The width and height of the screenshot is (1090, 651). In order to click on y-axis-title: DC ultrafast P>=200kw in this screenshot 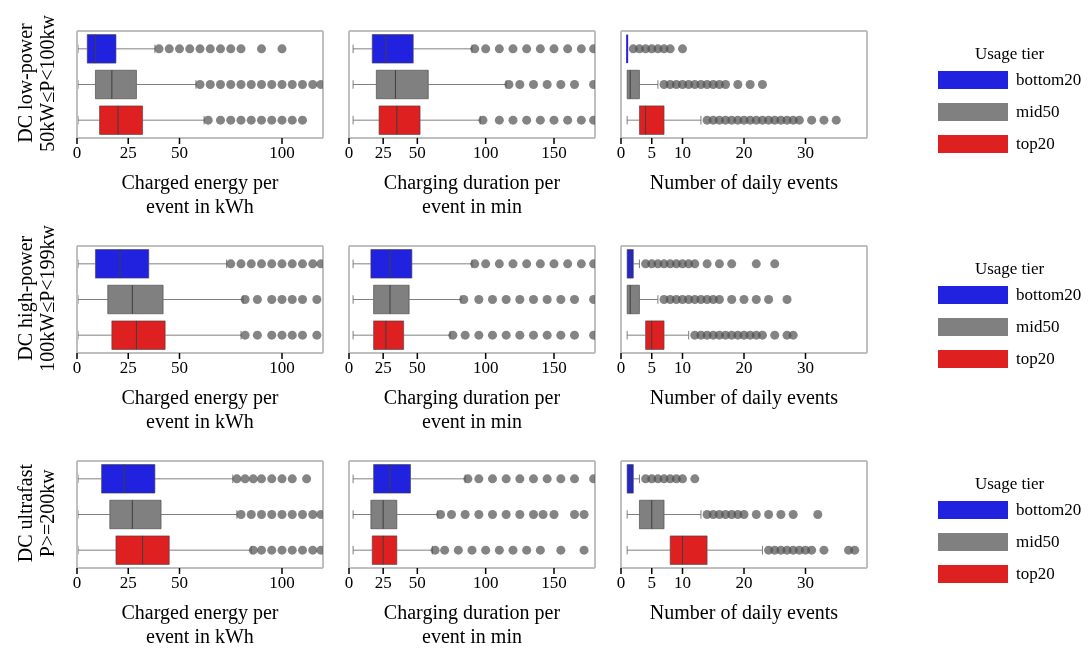, I will do `click(36, 513)`.